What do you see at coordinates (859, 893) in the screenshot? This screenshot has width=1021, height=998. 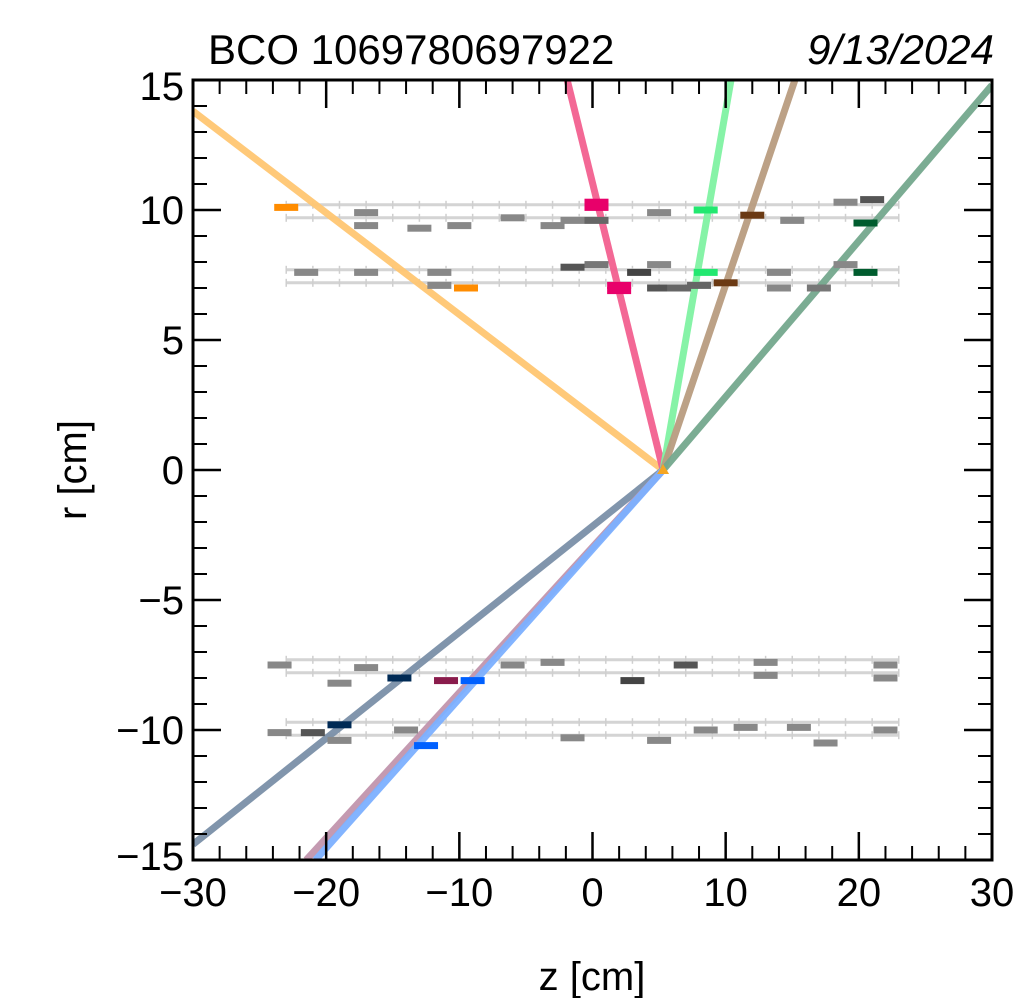 I see `x-tick-label: 20` at bounding box center [859, 893].